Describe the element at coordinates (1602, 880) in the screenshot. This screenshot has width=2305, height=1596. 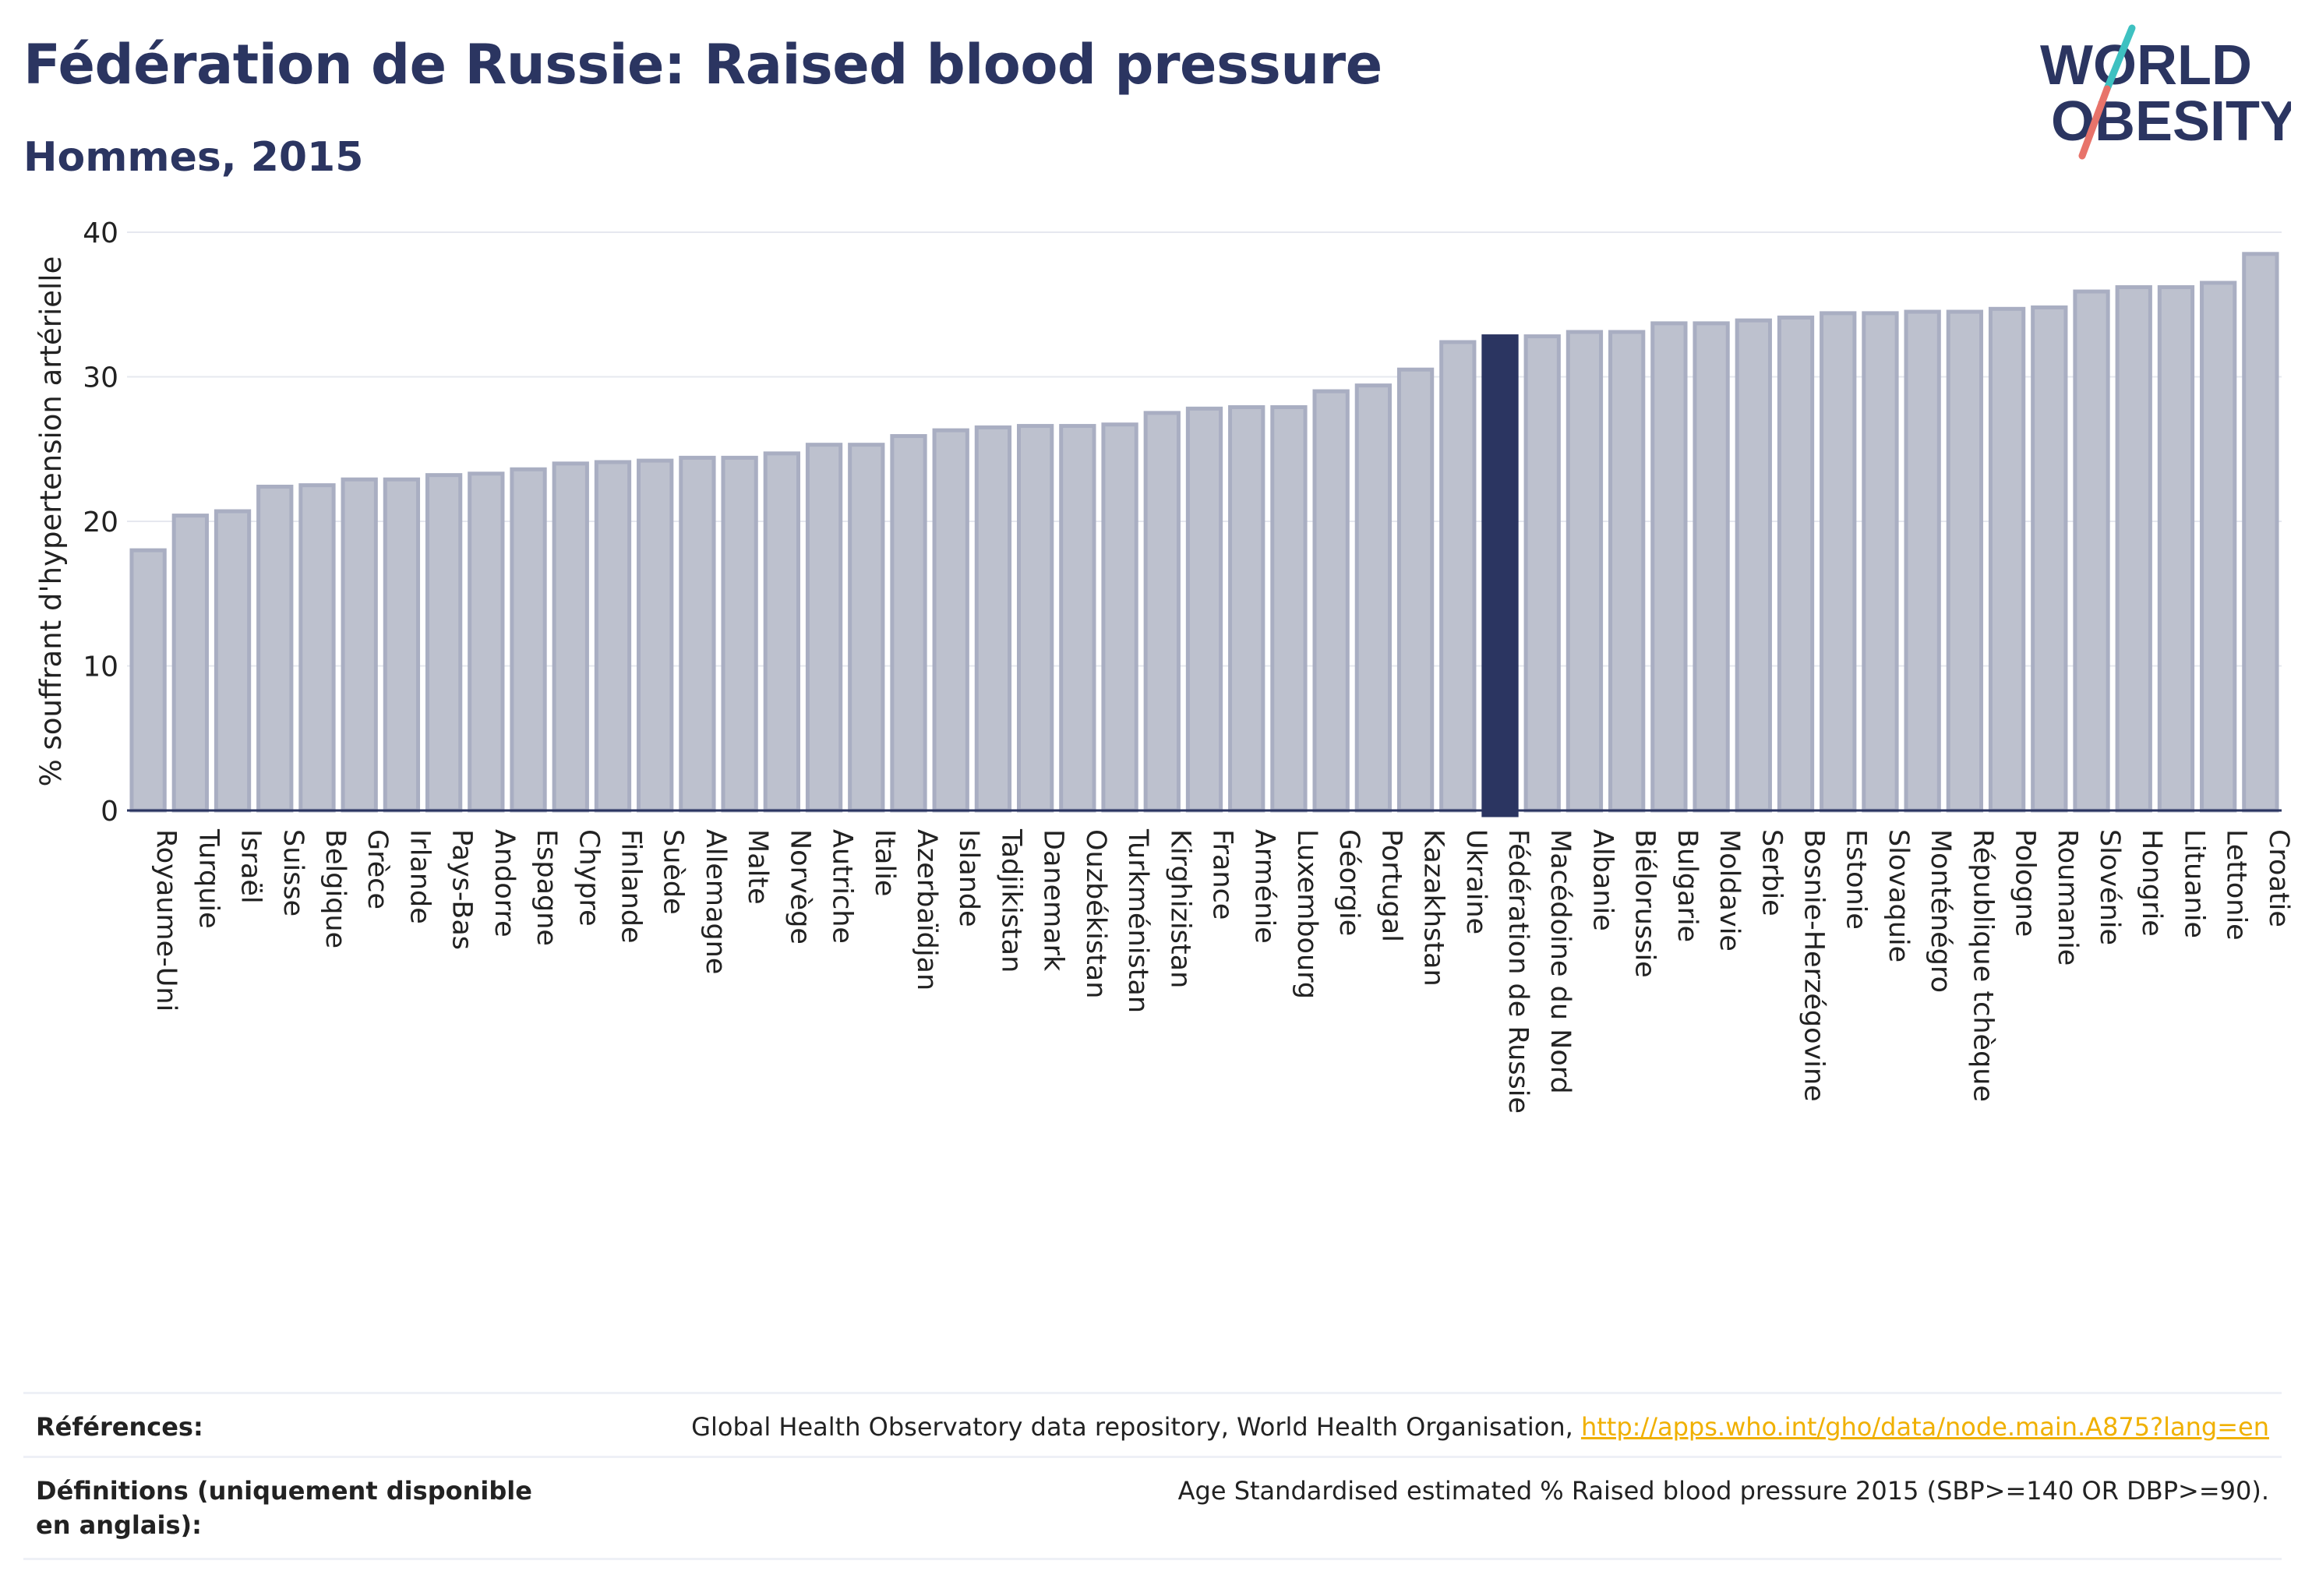
I see `x-tick-label: Albanie` at that location.